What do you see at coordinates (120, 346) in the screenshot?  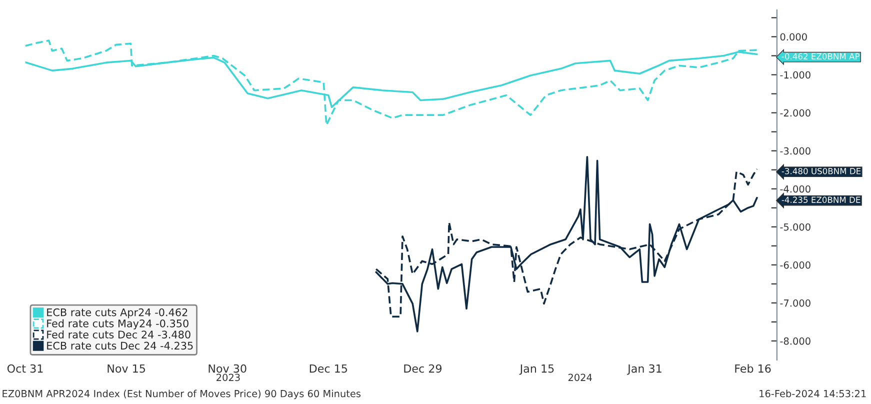 I see `legend-label: ECB rate cuts Dec 24 -4.235` at bounding box center [120, 346].